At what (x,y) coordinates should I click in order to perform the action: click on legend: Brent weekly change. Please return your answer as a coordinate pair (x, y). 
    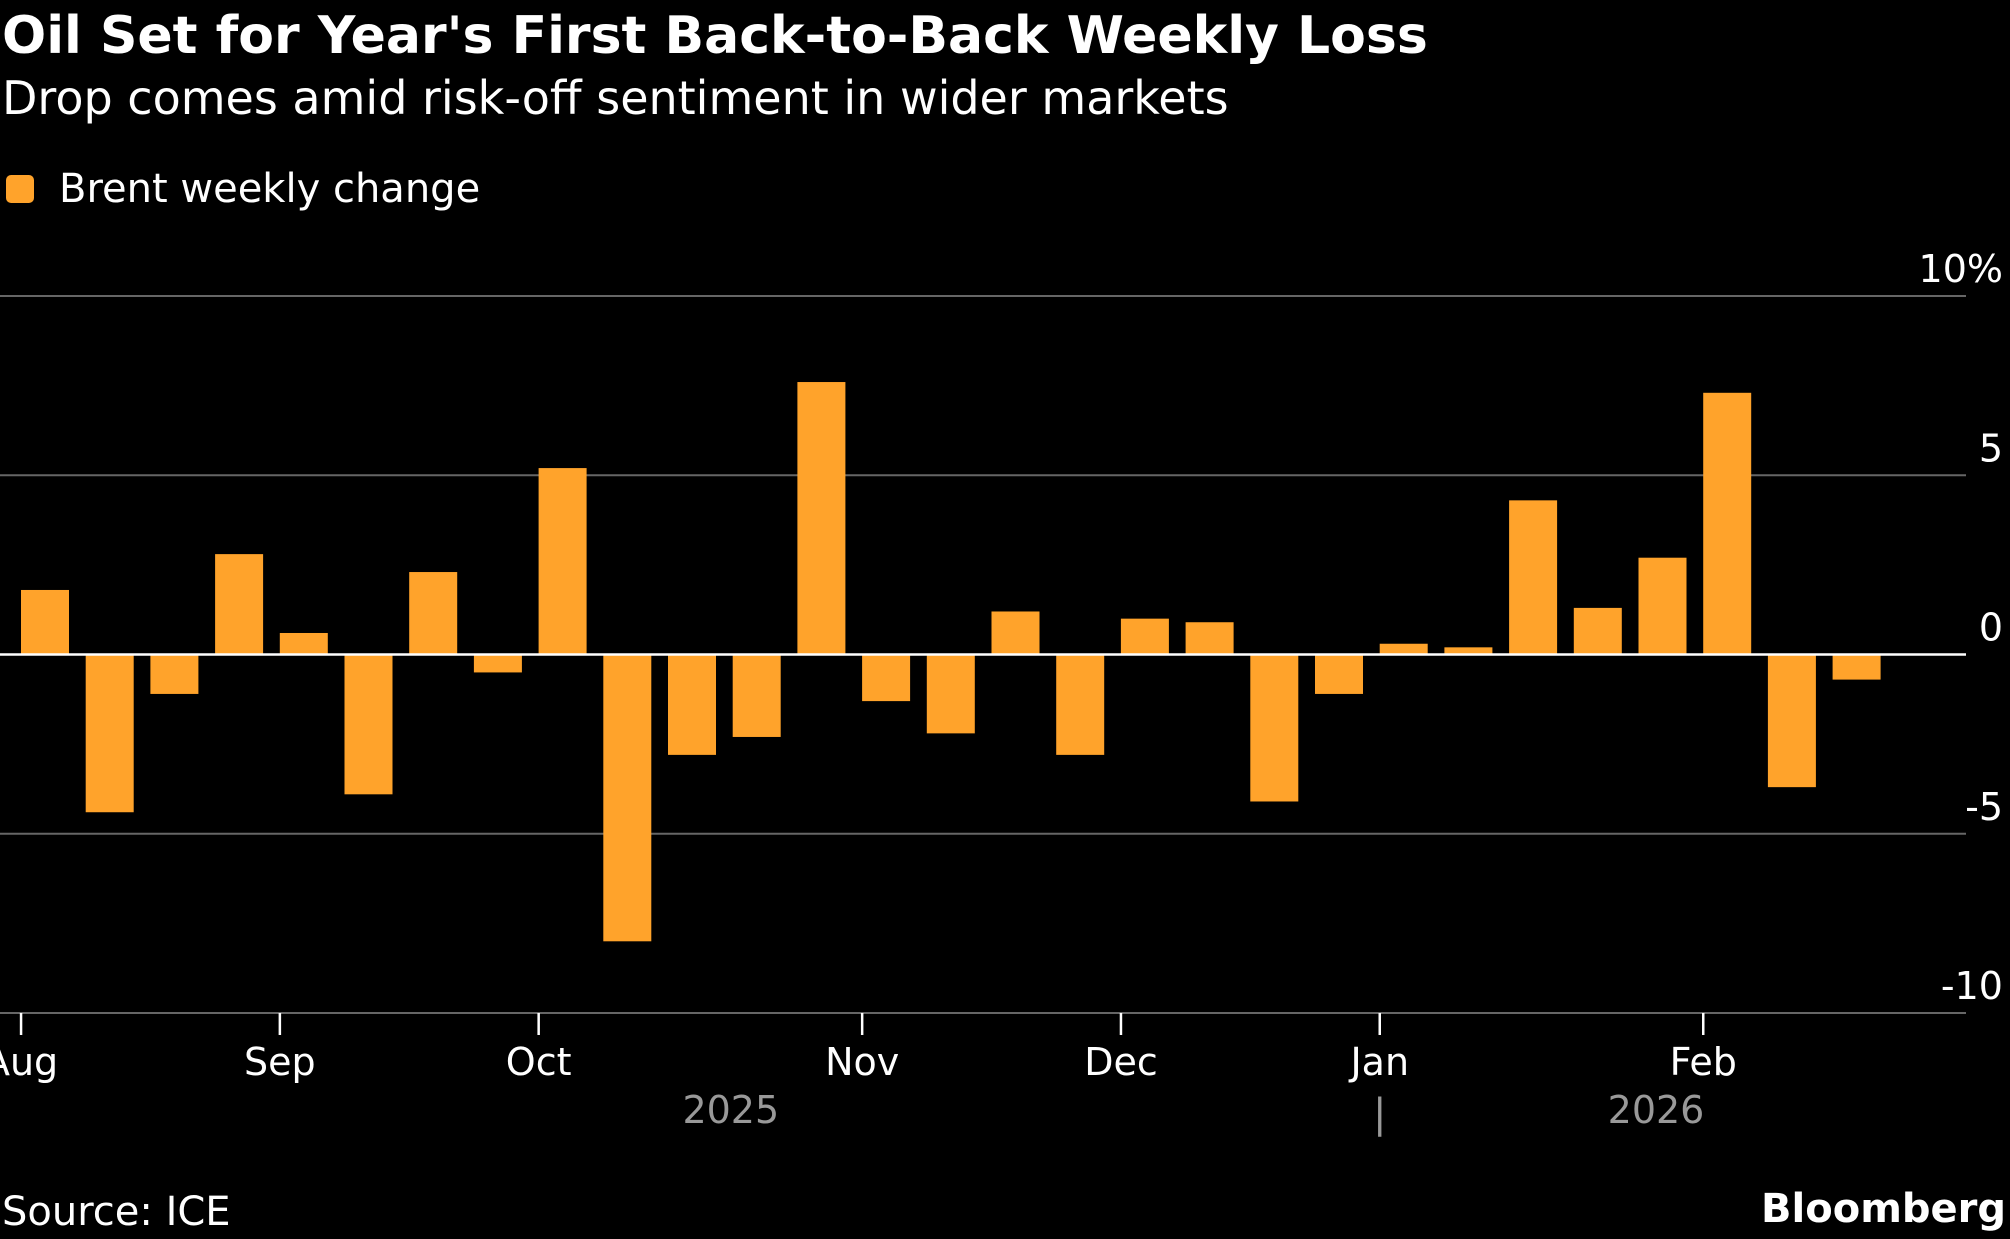
    Looking at the image, I should click on (243, 189).